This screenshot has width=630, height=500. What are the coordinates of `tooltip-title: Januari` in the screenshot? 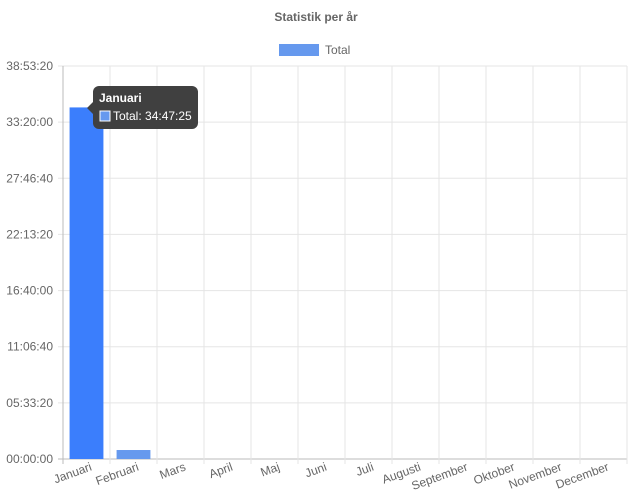 It's located at (120, 98).